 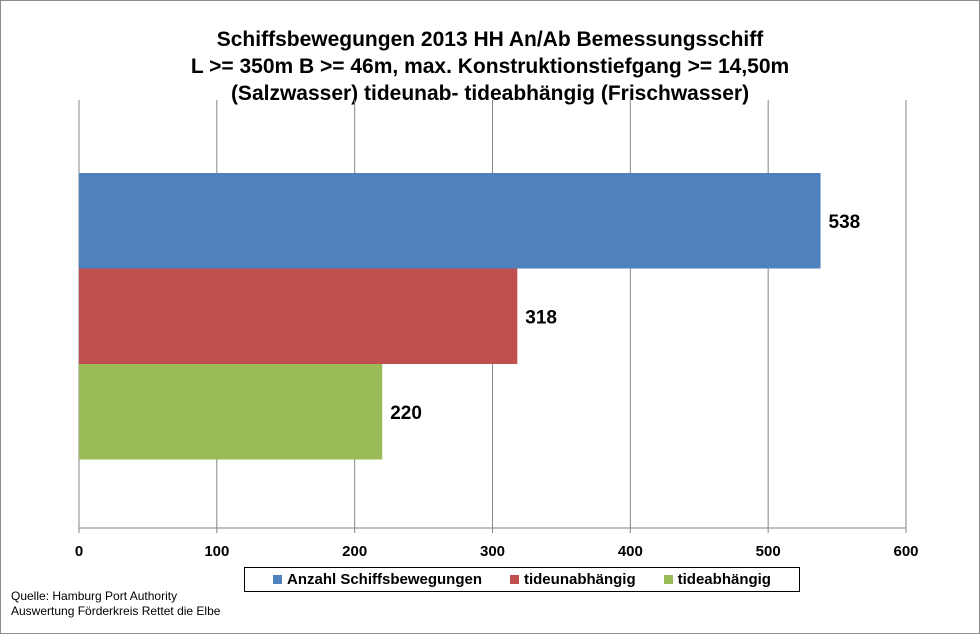 What do you see at coordinates (579, 579) in the screenshot?
I see `legend-label-tideunabhaengig: tideunabhängig` at bounding box center [579, 579].